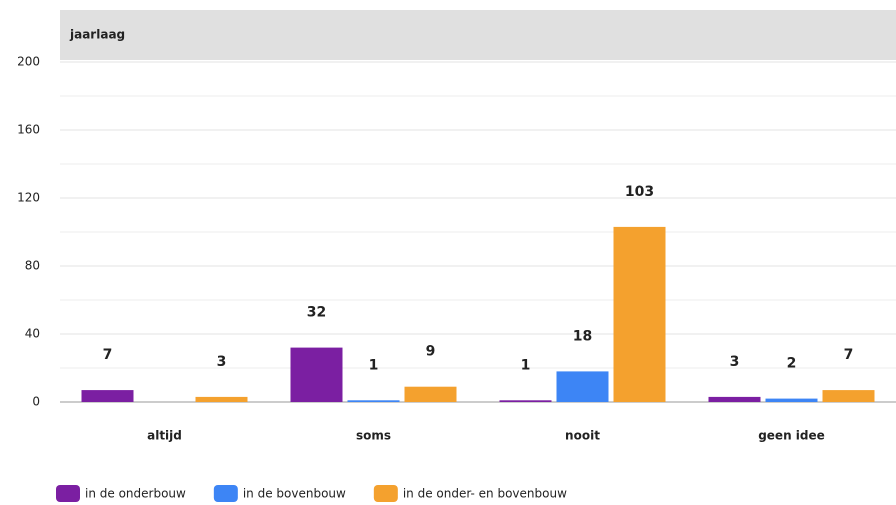 The width and height of the screenshot is (896, 505). I want to click on y-tick-label: 80, so click(32, 266).